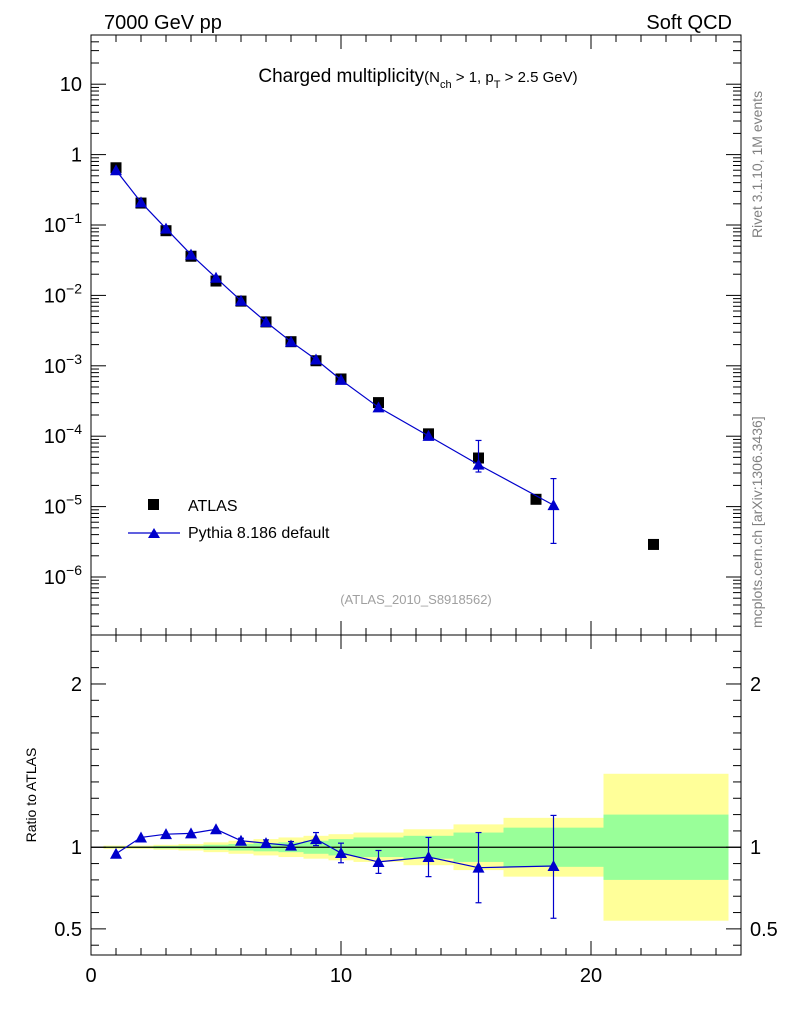 The image size is (786, 1024). Describe the element at coordinates (334, 848) in the screenshot. I see `ratio-pythia-line` at that location.